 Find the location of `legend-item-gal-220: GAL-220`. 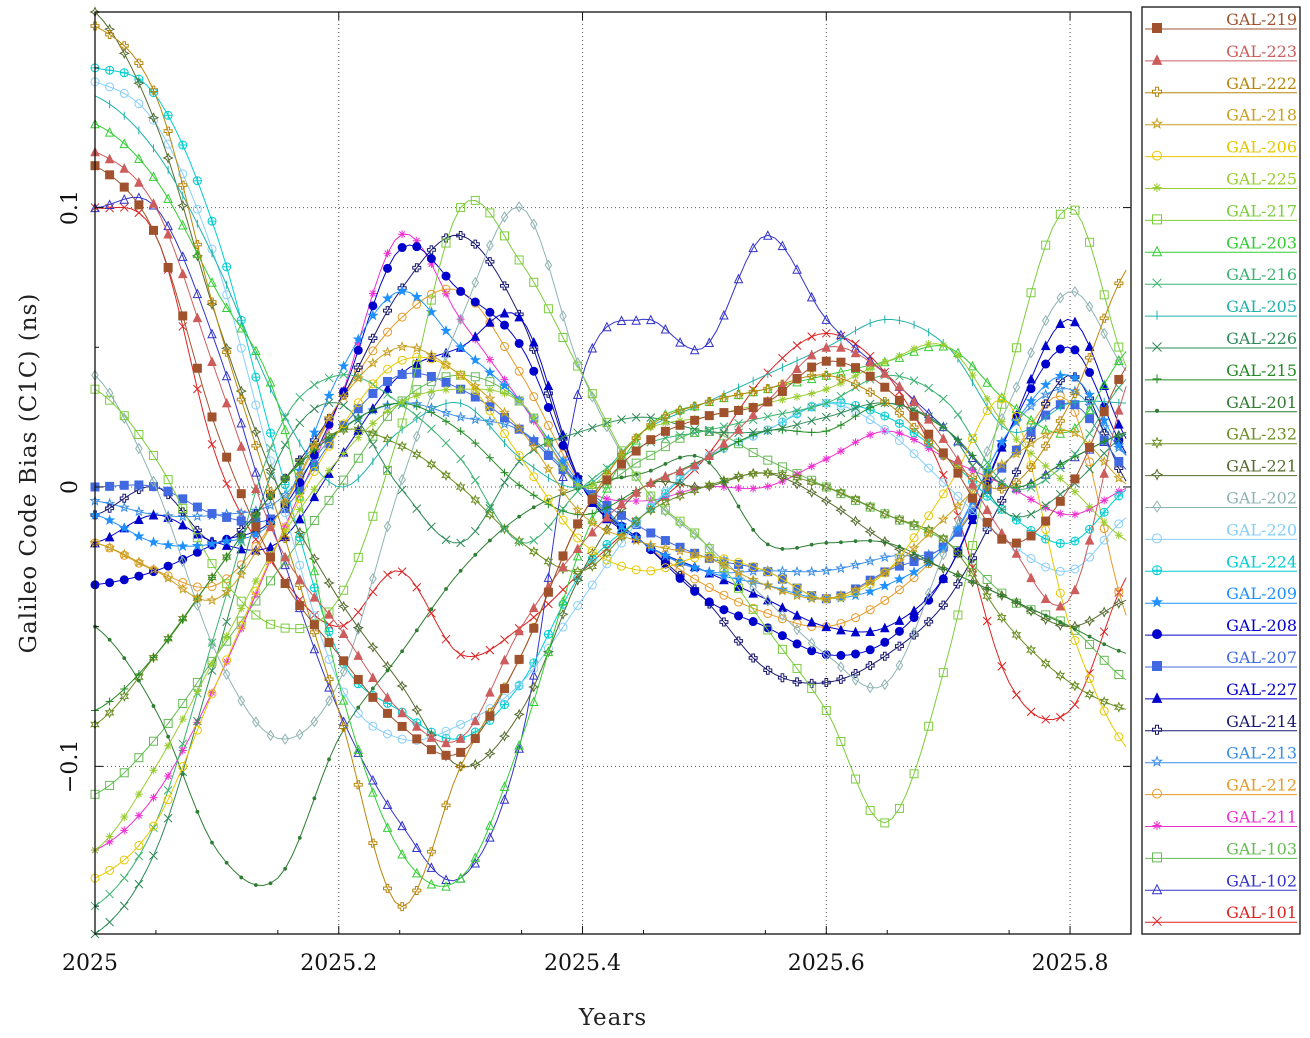

legend-item-gal-220: GAL-220 is located at coordinates (1221, 532).